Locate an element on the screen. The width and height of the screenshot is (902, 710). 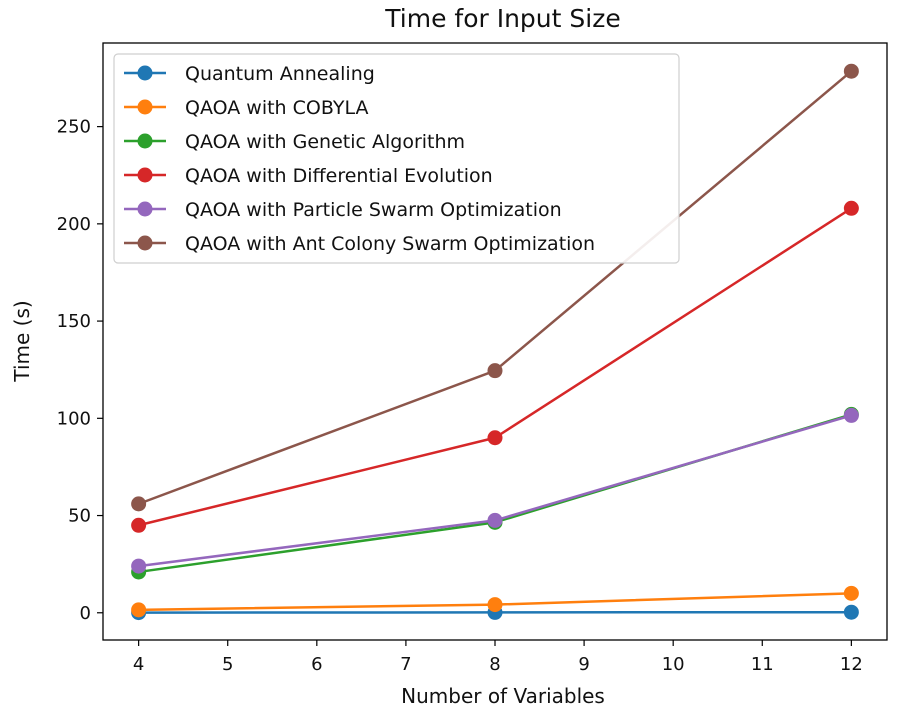
x-axis-label: Number of Variables is located at coordinates (503, 696).